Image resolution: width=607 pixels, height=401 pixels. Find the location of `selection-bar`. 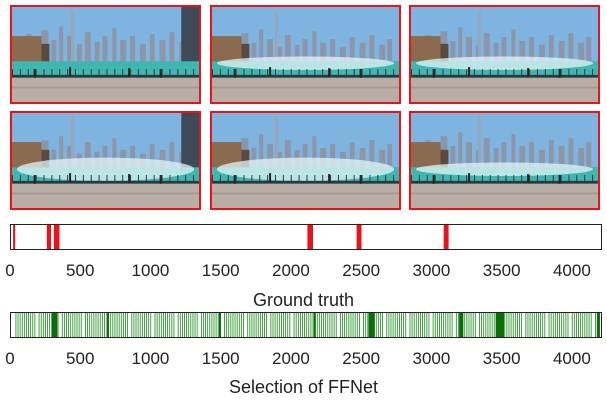

selection-bar is located at coordinates (306, 325).